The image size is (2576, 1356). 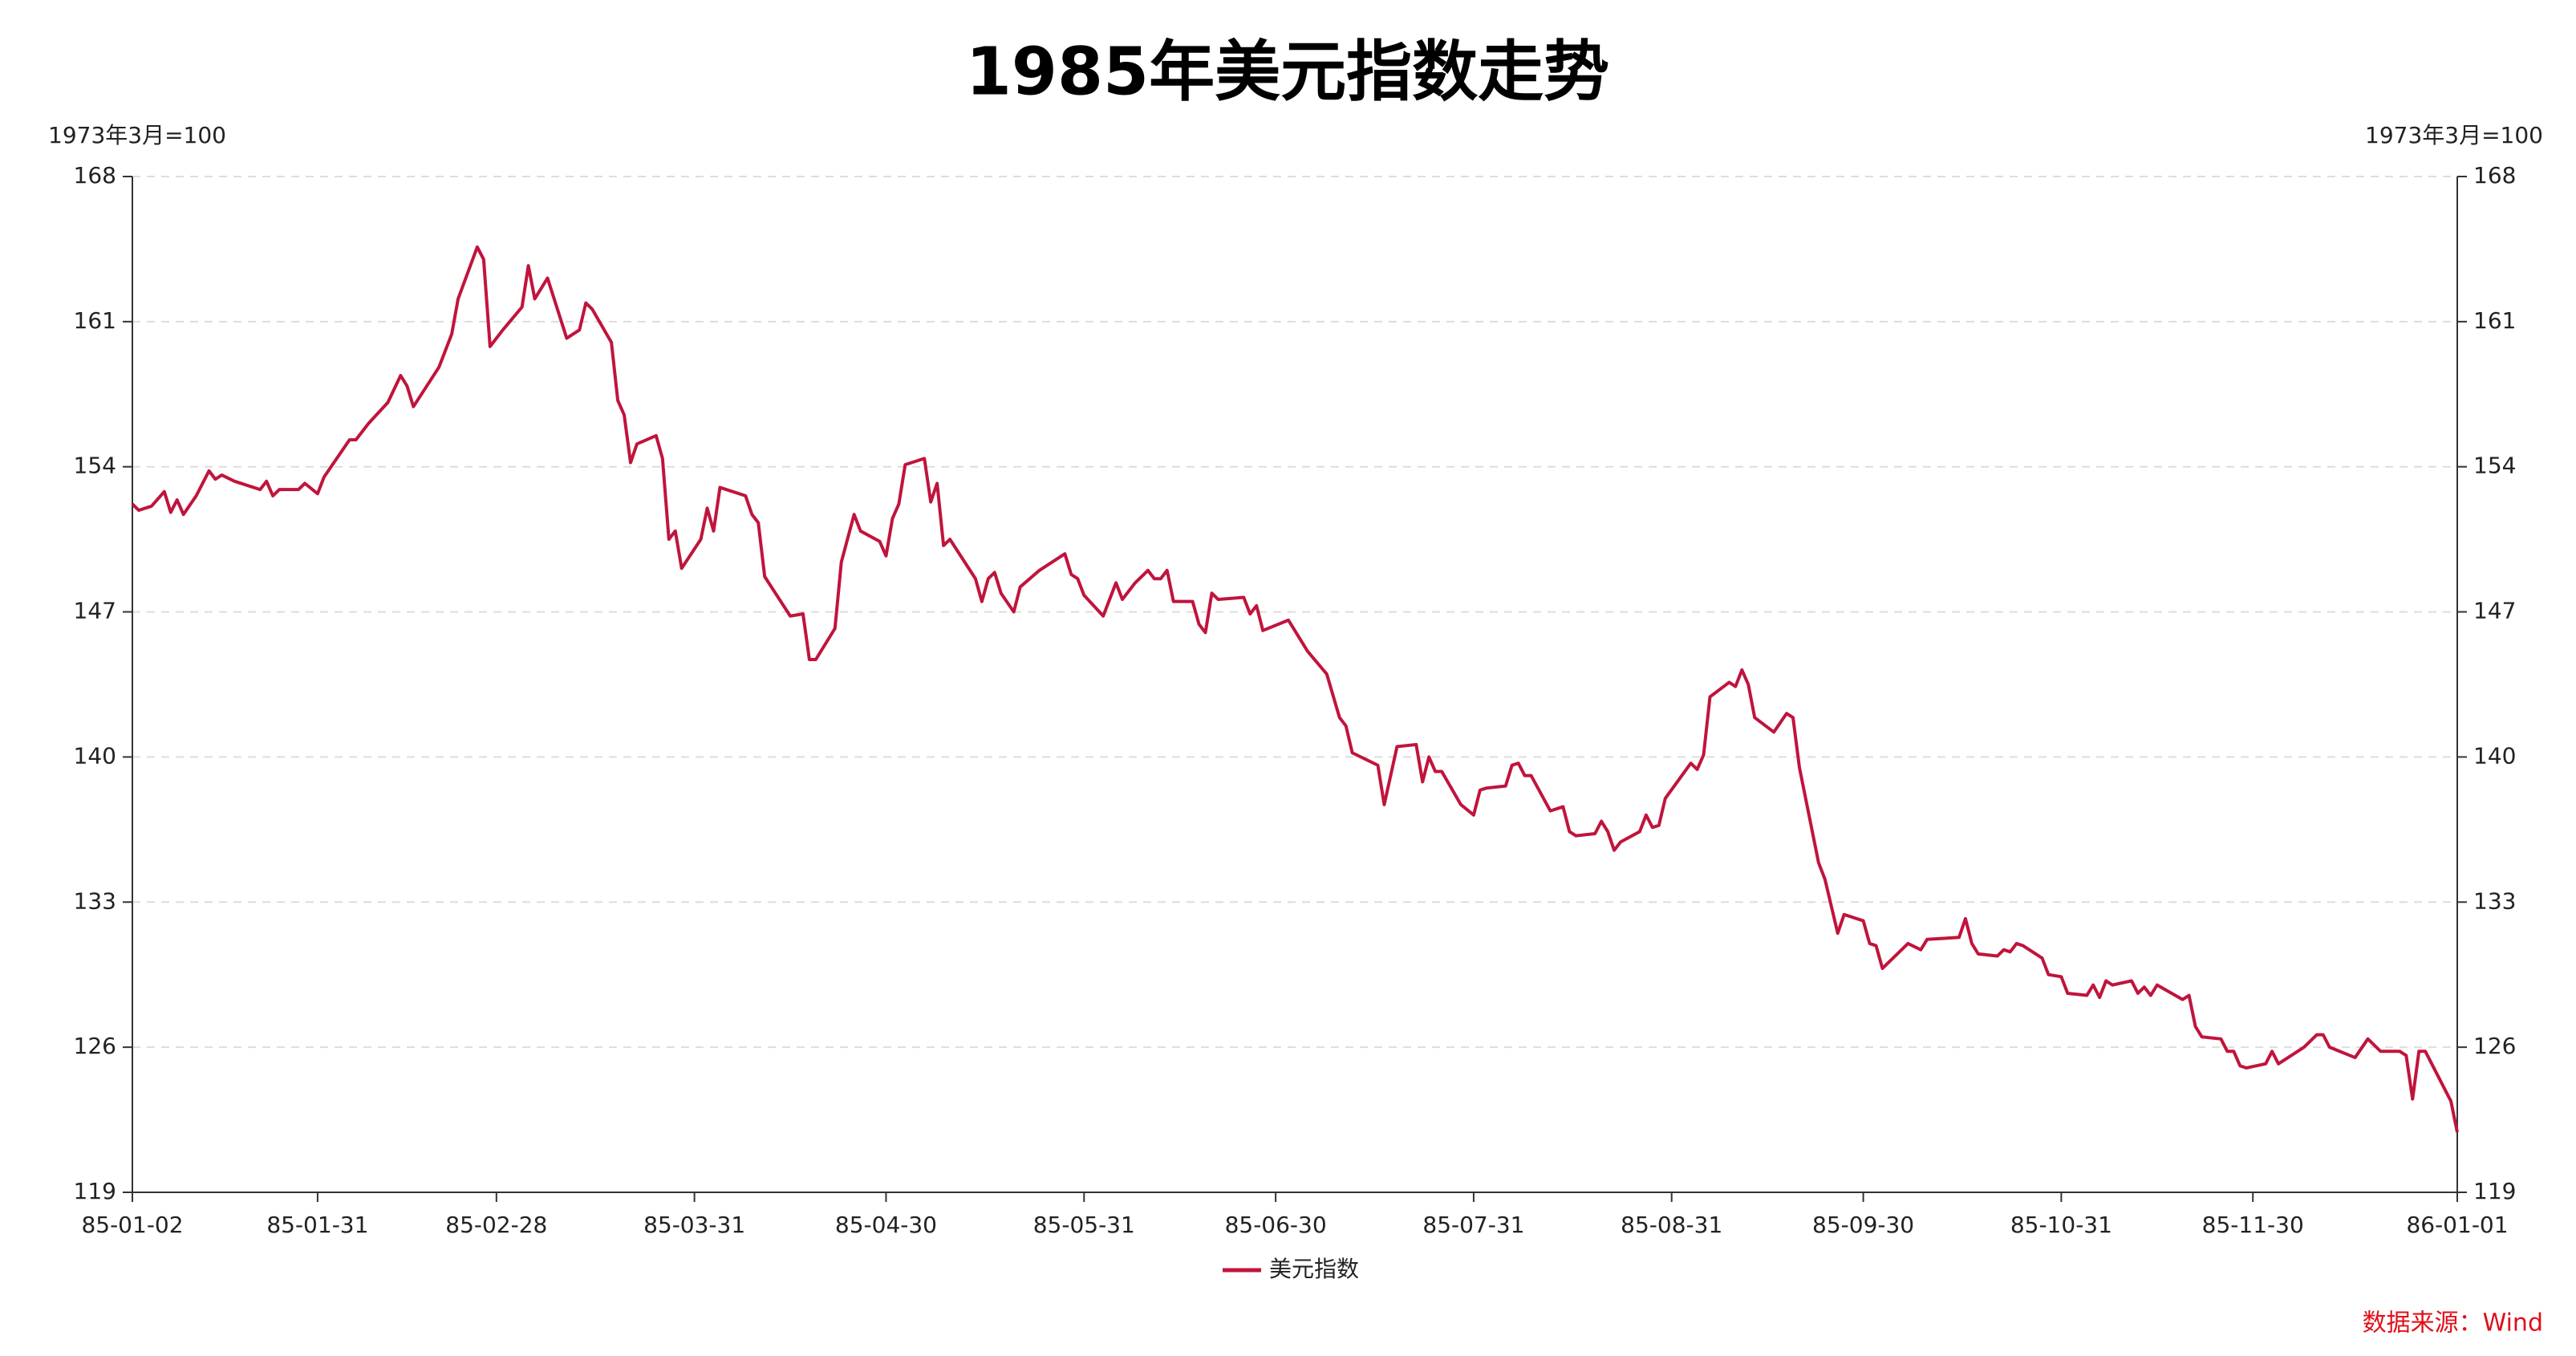 I want to click on y-tick-label: 126, so click(x=95, y=1046).